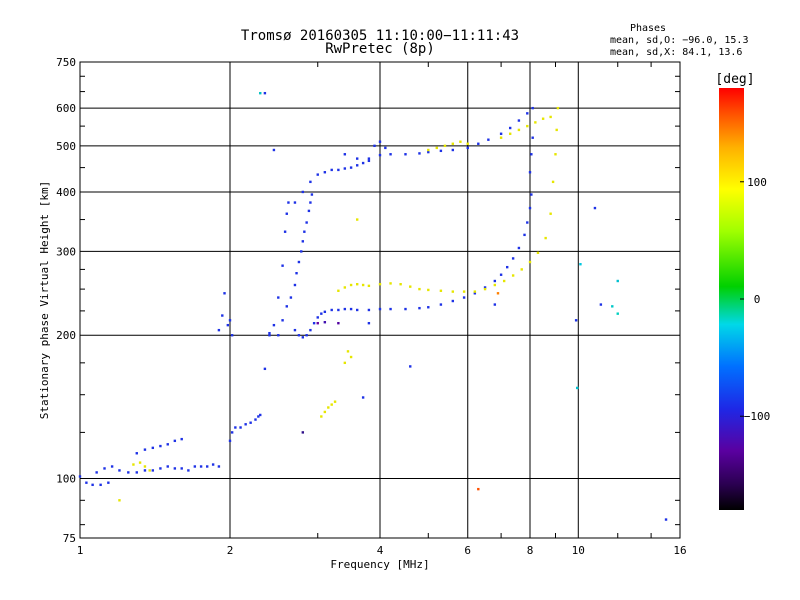 The width and height of the screenshot is (800, 600). I want to click on phases-x-stats: mean, sd,X: 84.1, 13.6, so click(676, 52).